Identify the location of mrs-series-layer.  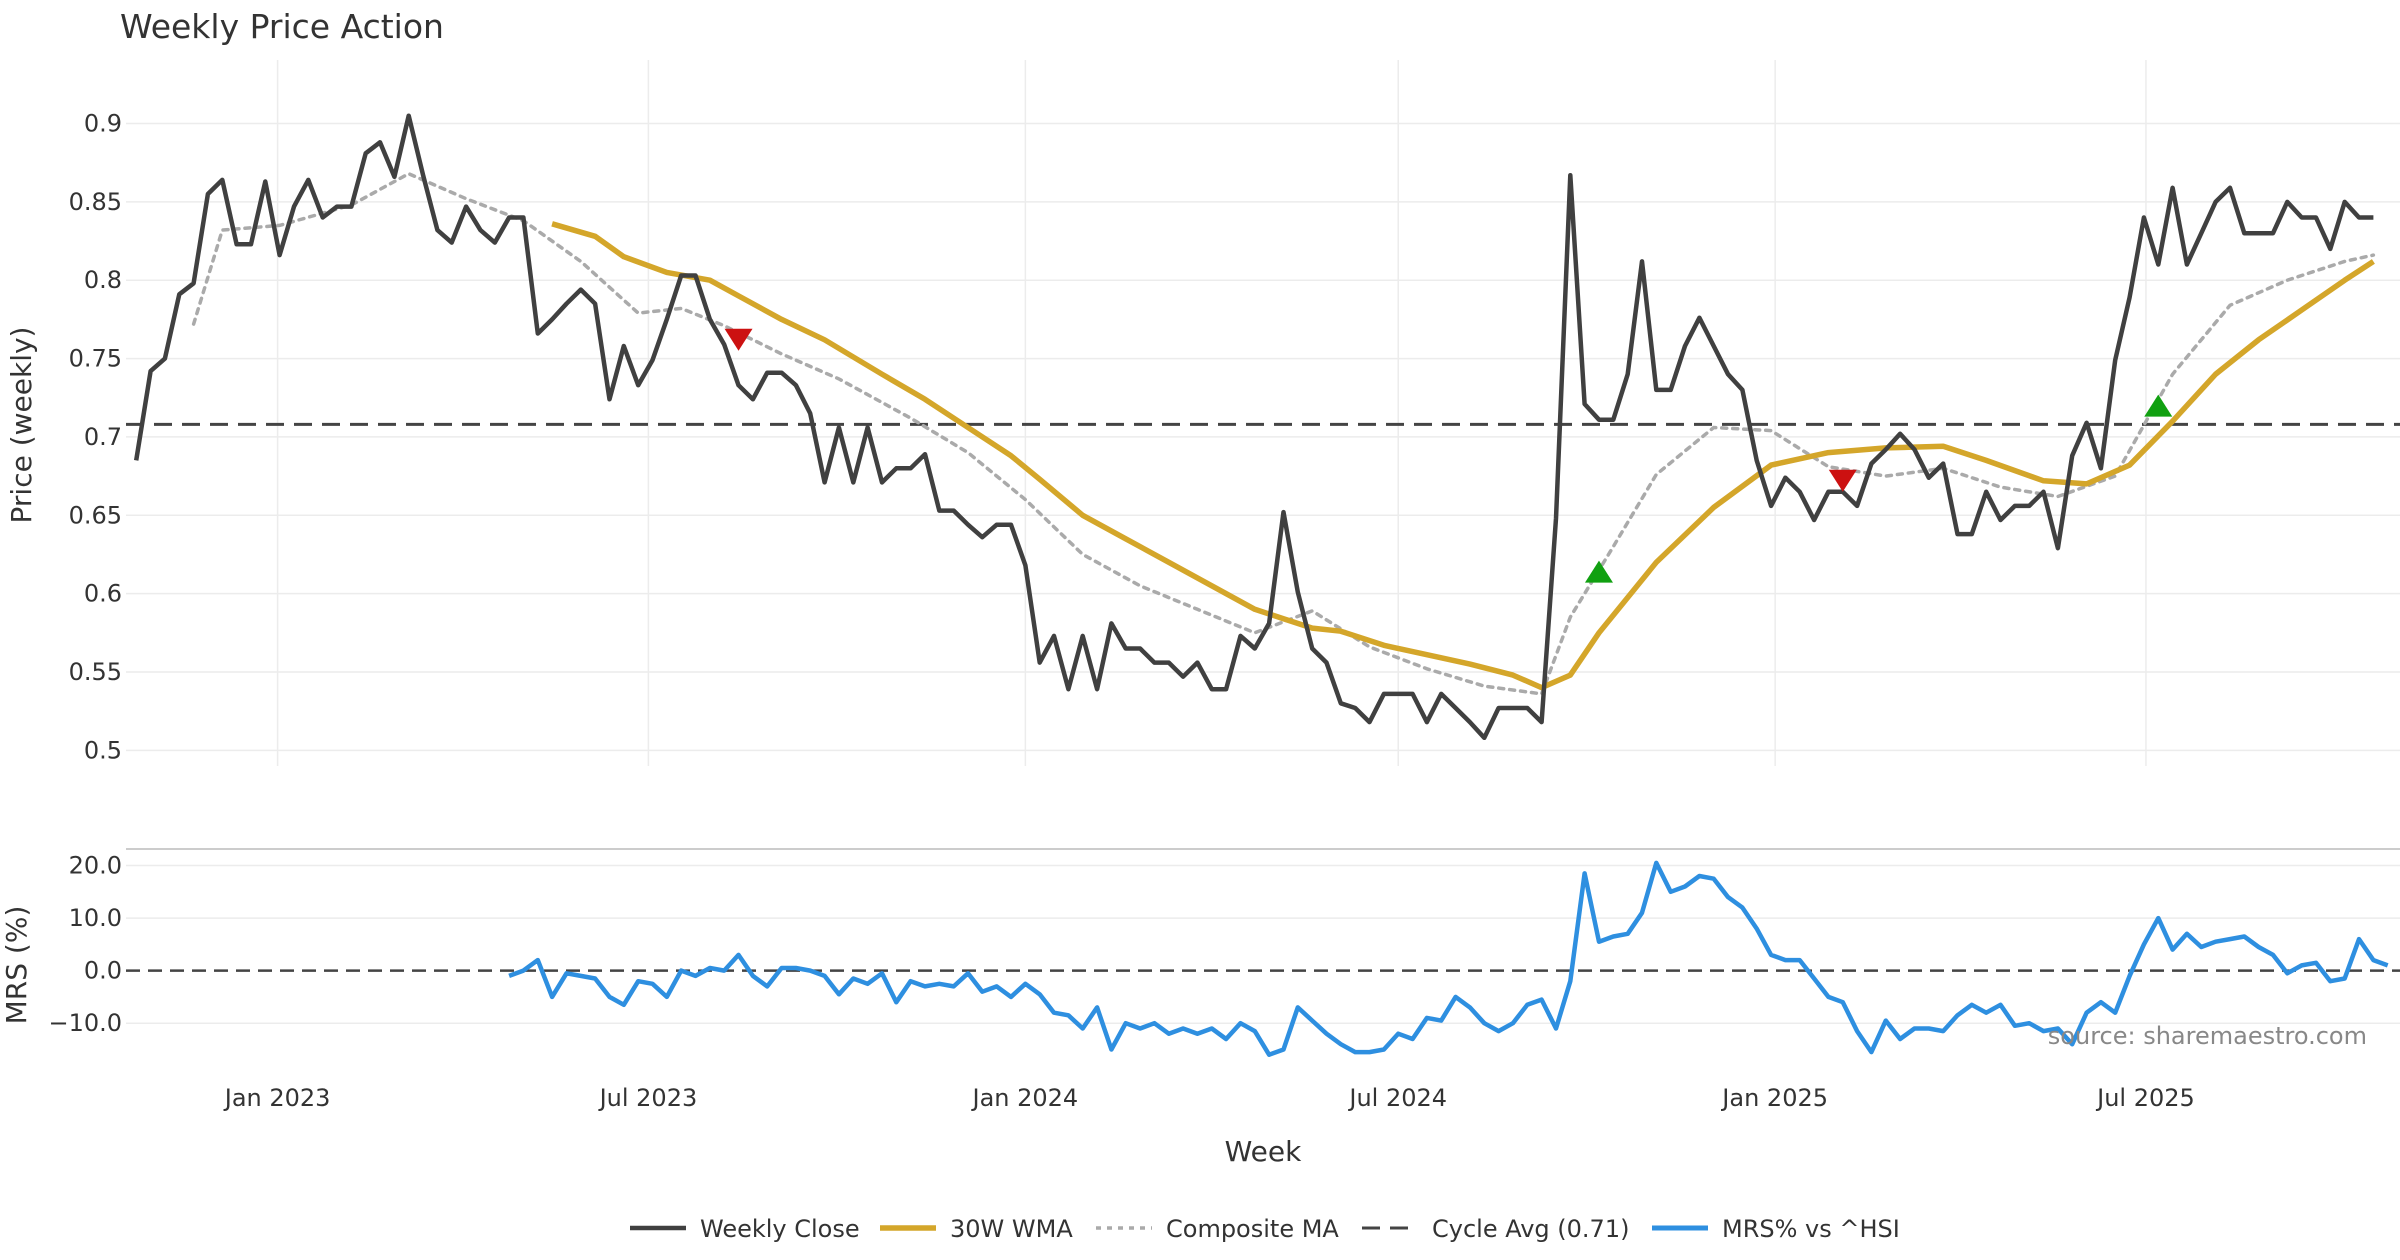
(1263, 958).